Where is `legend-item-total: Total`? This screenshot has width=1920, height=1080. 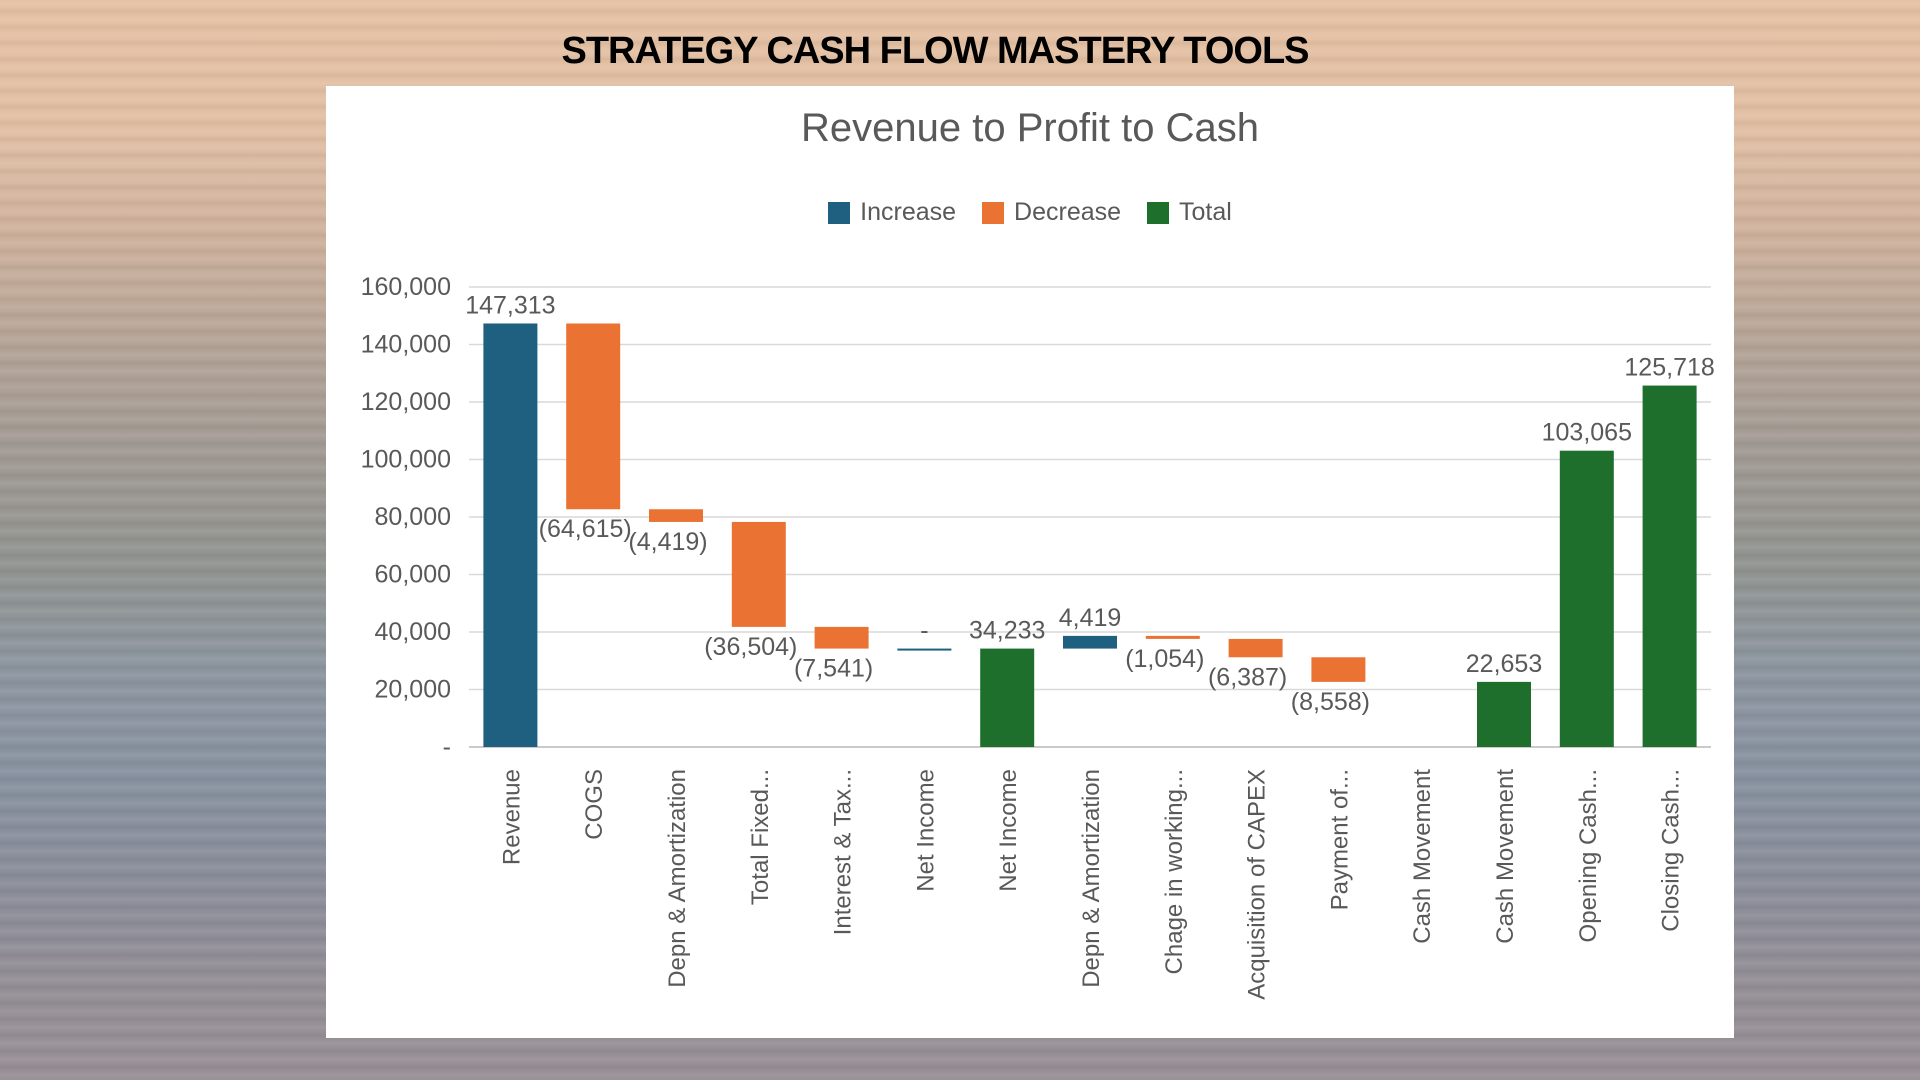
legend-item-total: Total is located at coordinates (1189, 212).